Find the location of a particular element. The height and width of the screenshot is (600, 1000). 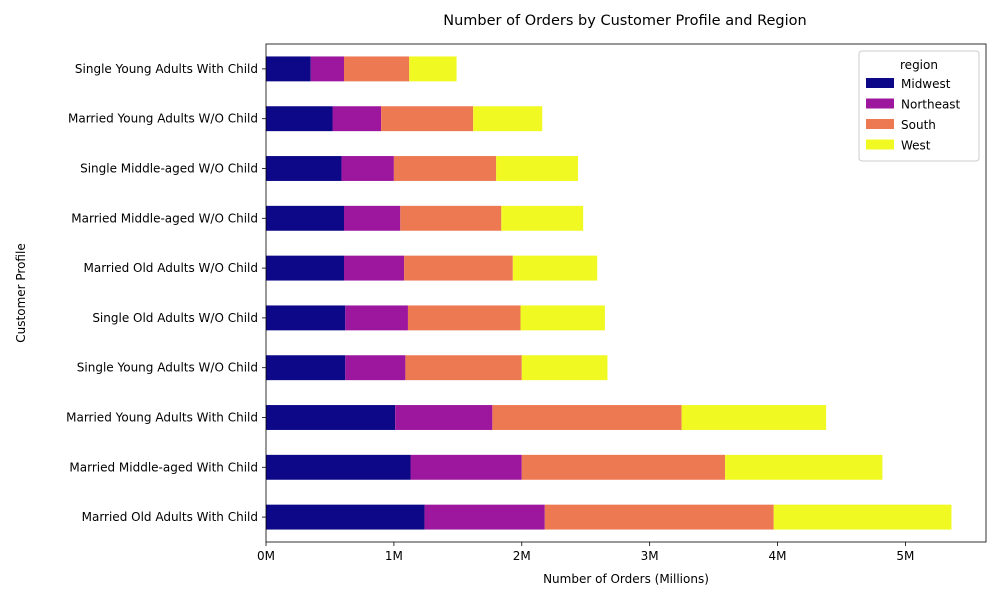

x-tick-label: 5M is located at coordinates (905, 556).